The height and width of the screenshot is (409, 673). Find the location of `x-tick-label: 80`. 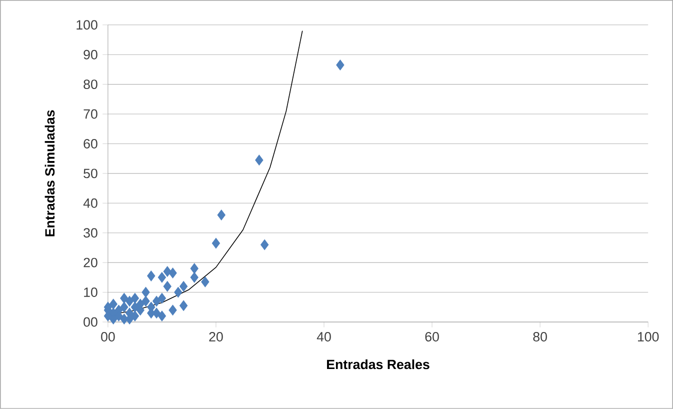

x-tick-label: 80 is located at coordinates (540, 337).